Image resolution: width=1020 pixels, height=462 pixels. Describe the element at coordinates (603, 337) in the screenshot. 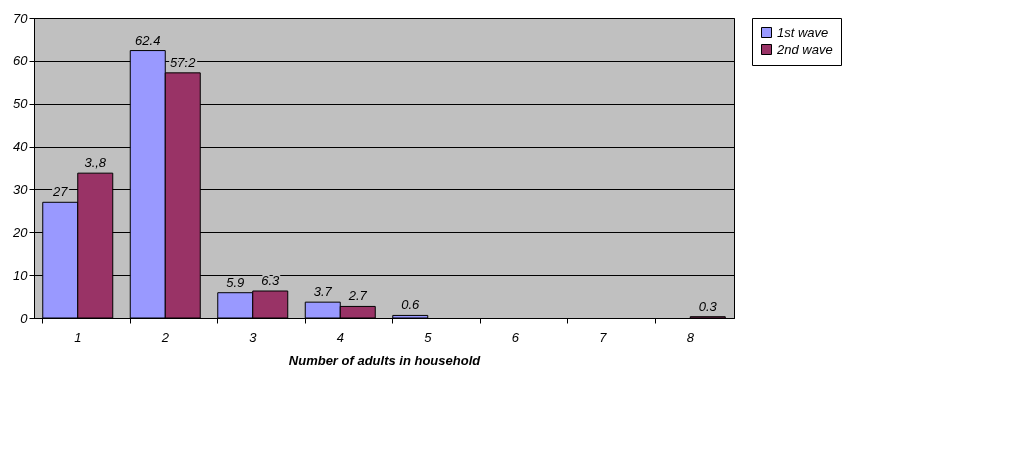

I see `x-tick-label: 7` at that location.